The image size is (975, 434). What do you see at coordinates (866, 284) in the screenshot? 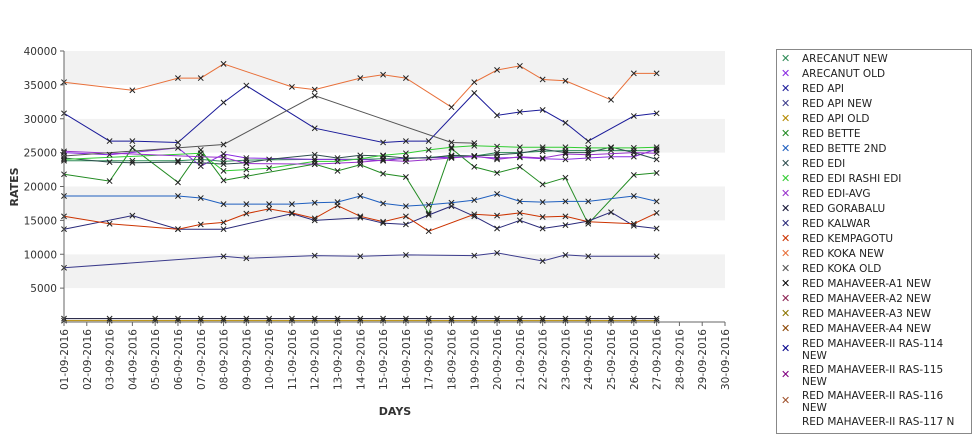
I see `legend-label: RED MAHAVEER-A1 NEW` at bounding box center [866, 284].